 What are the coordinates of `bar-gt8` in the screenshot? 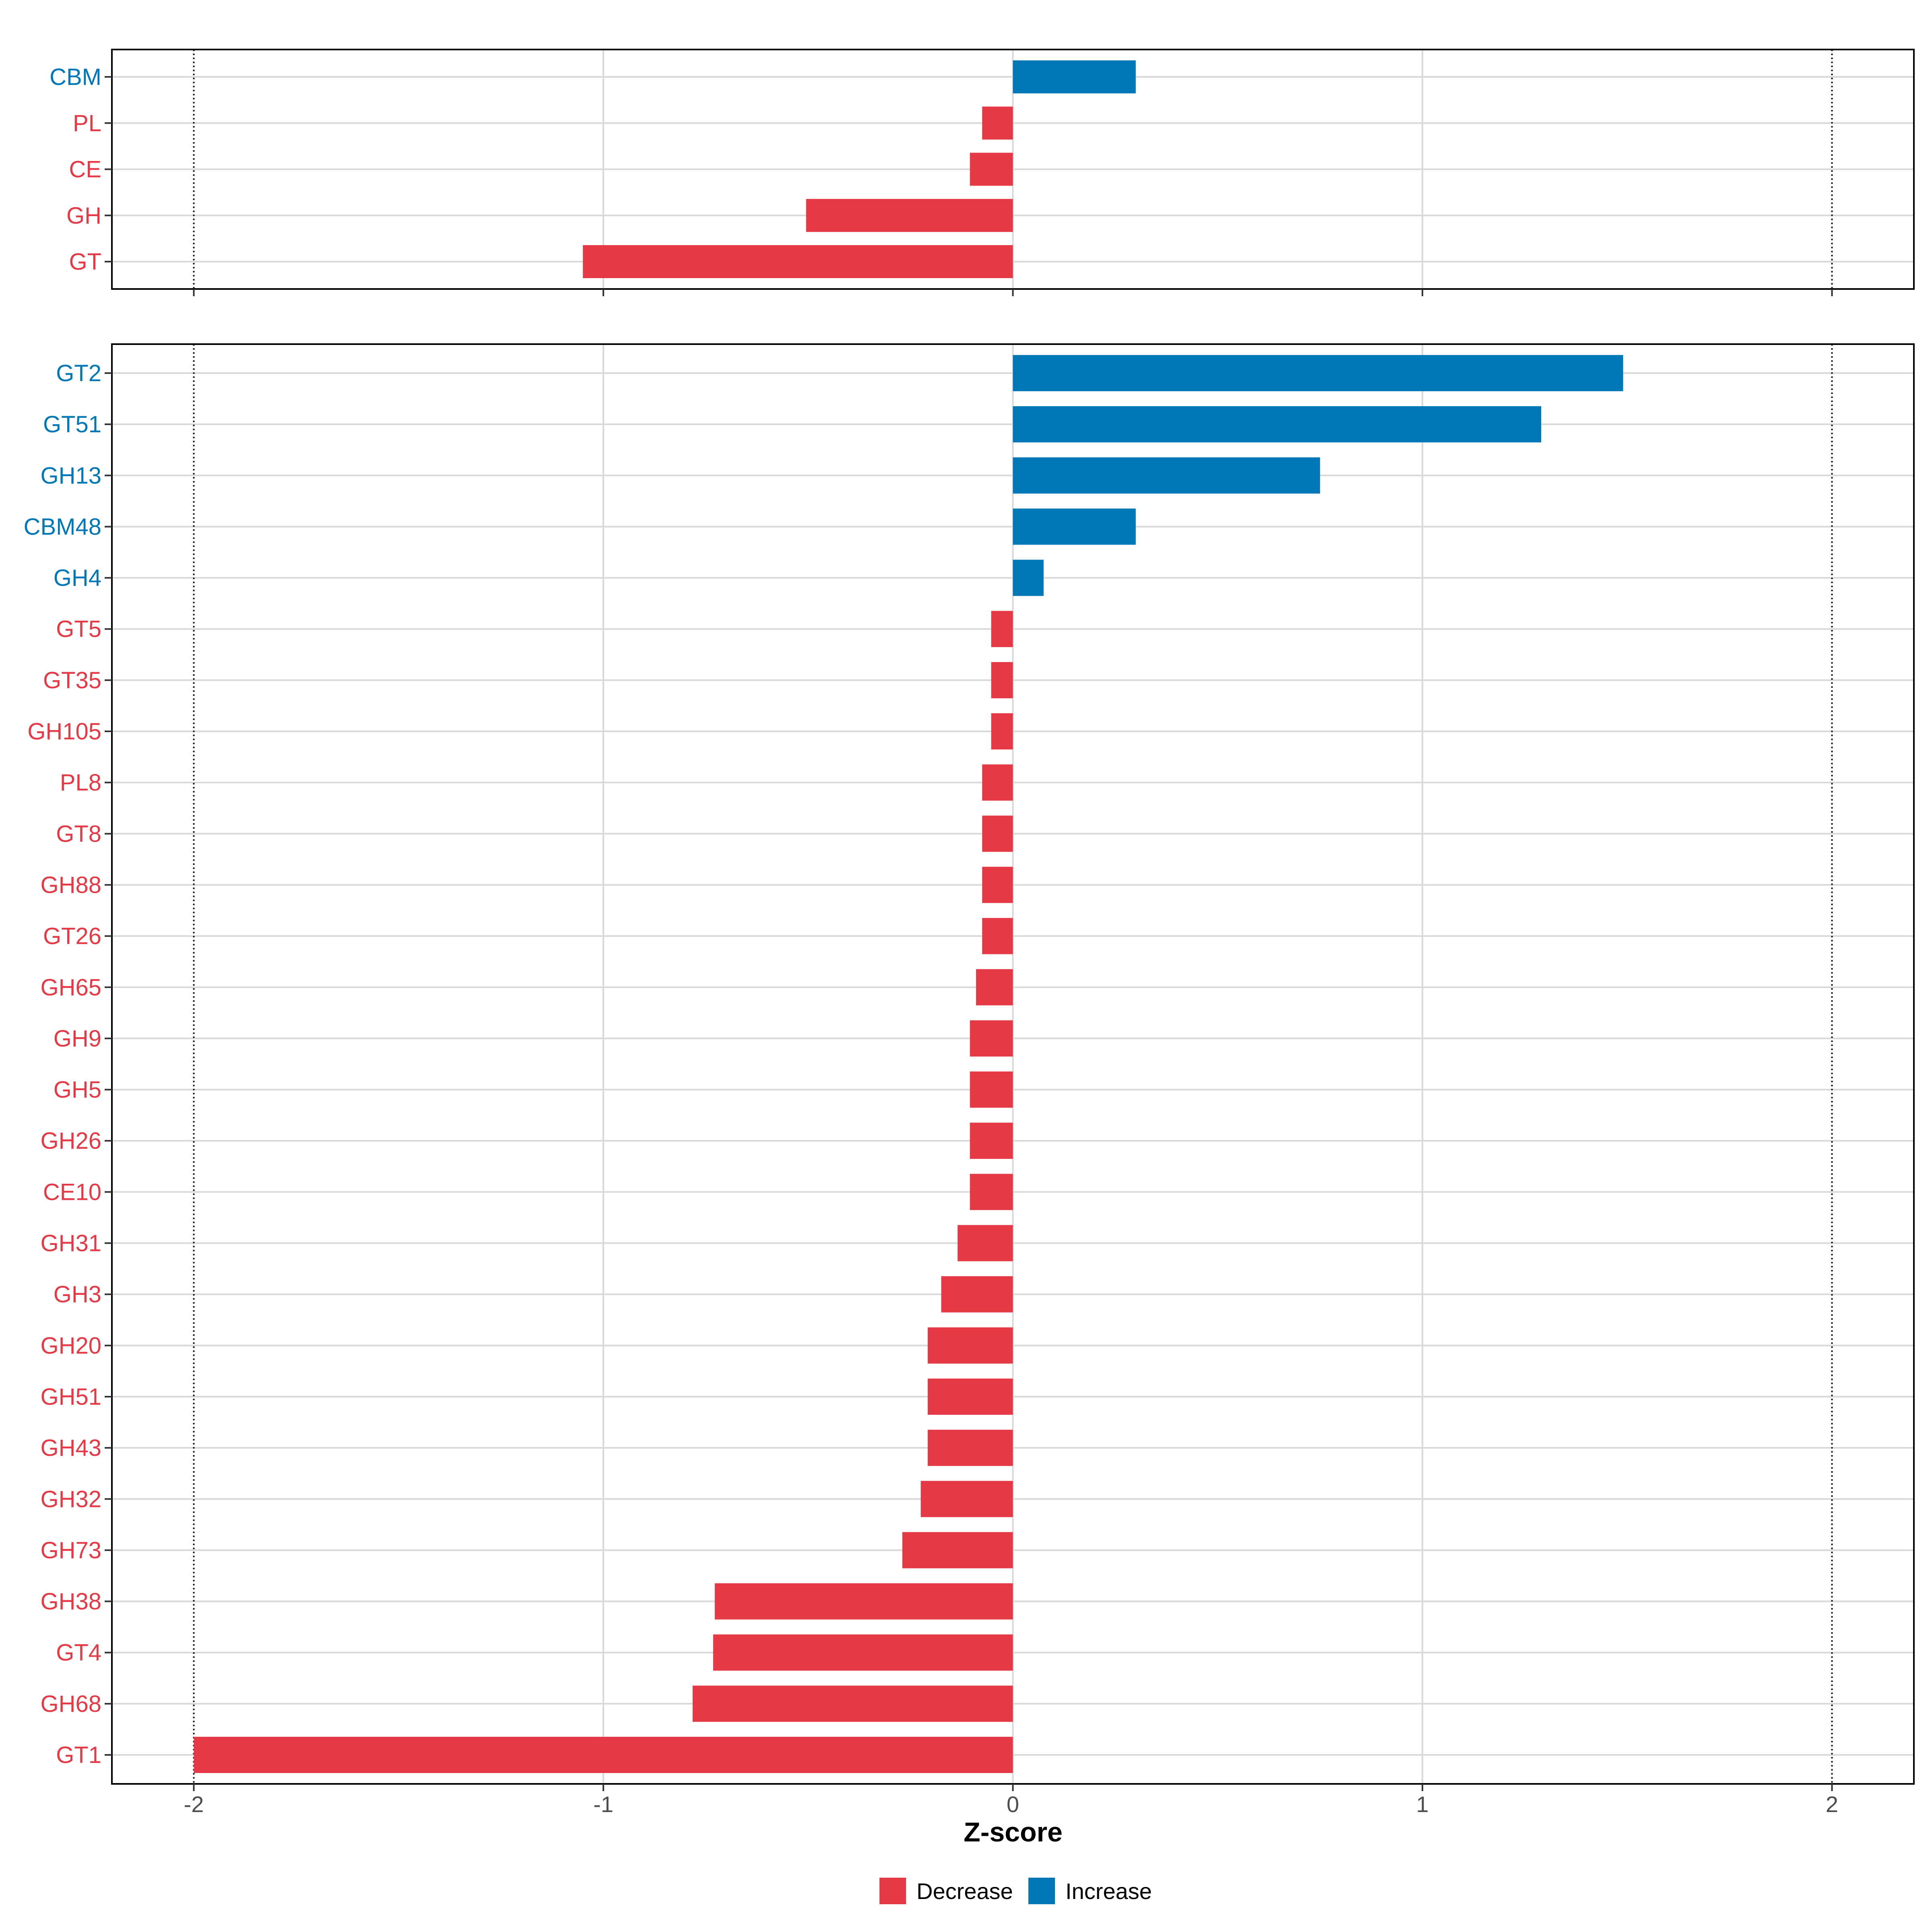 It's located at (997, 833).